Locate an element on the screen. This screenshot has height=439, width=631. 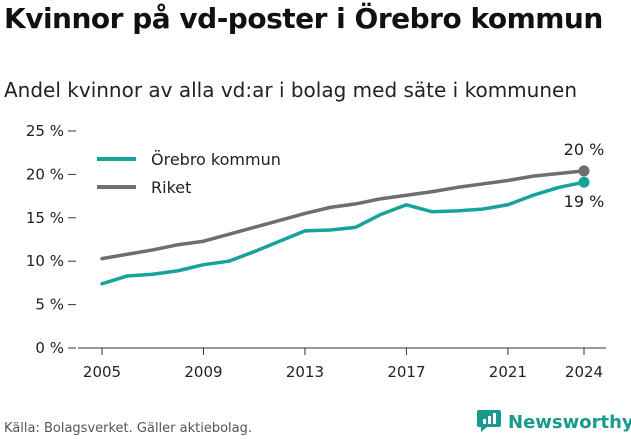
end-label-orebro: 19 % is located at coordinates (584, 201).